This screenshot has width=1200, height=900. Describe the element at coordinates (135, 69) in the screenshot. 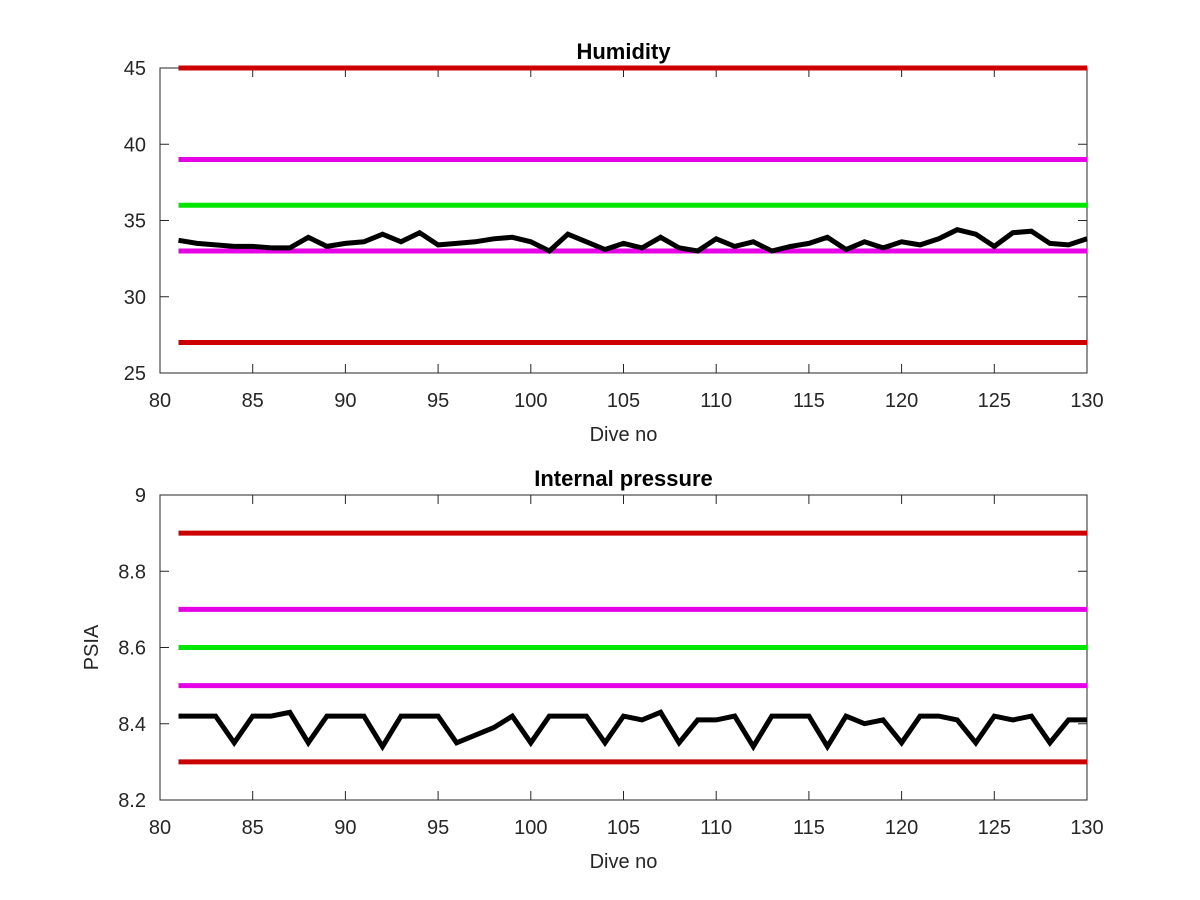

I see `y-tick-label: 45` at that location.